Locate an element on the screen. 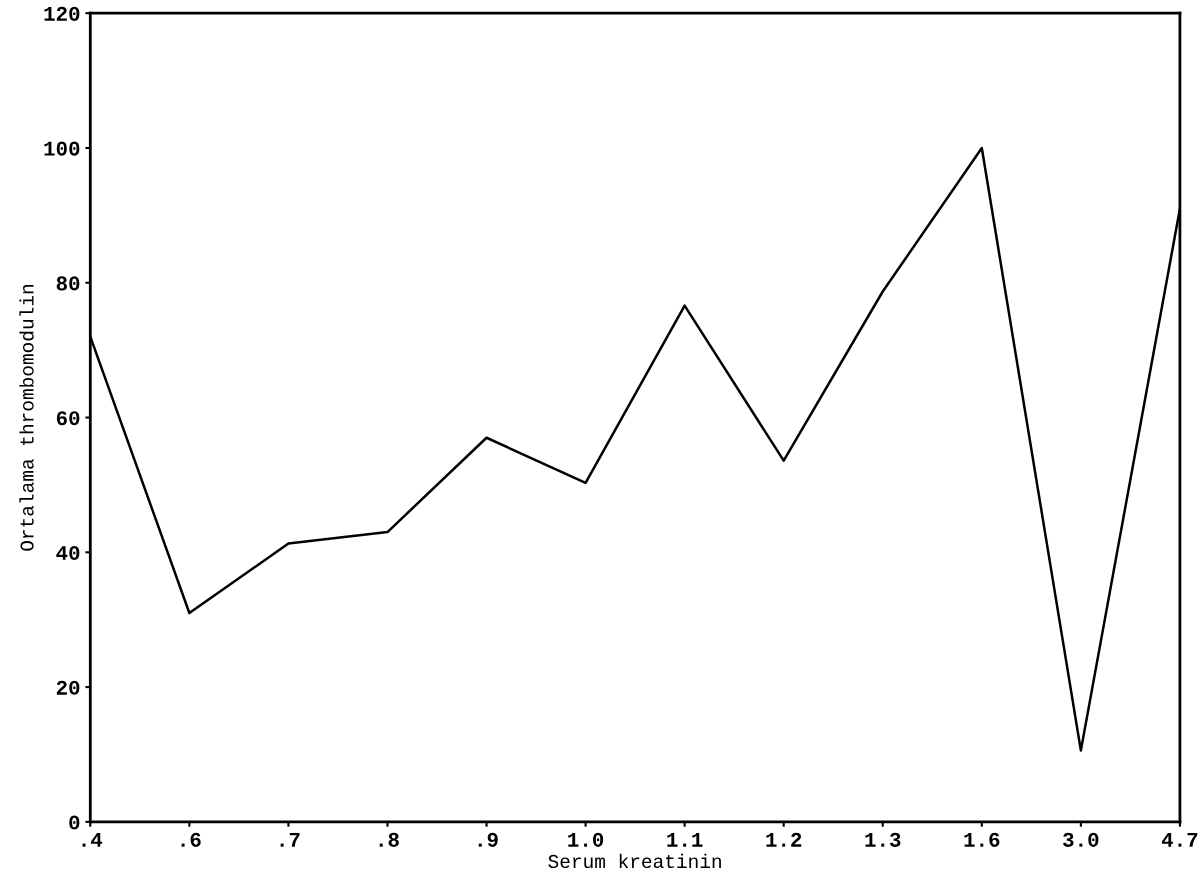 The width and height of the screenshot is (1204, 879). x-tick-label: 4.7 is located at coordinates (1179, 839).